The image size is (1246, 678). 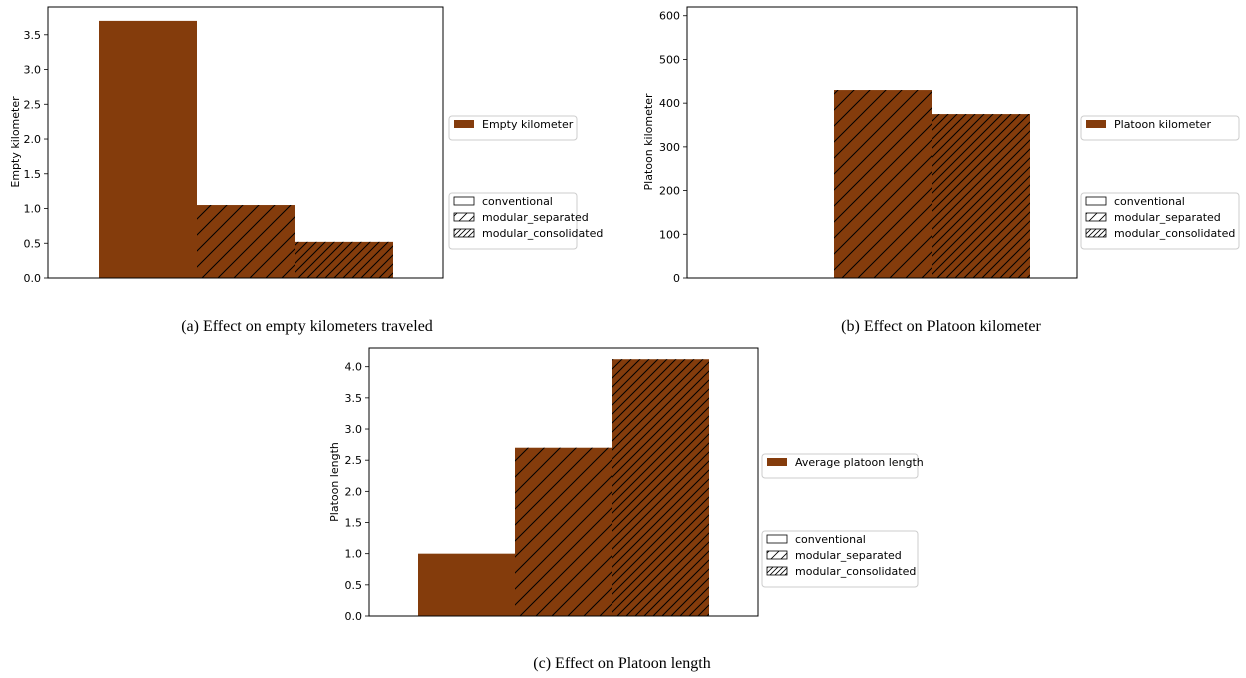 What do you see at coordinates (1162, 124) in the screenshot?
I see `legend-label: Platoon kilometer` at bounding box center [1162, 124].